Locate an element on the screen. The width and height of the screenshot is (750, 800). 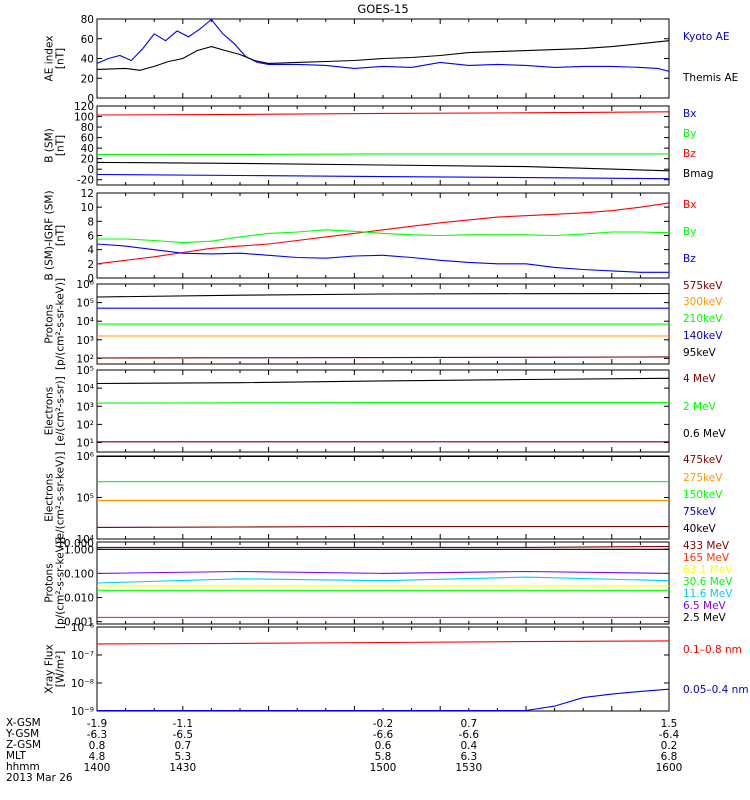
ephem-value-hhmm-1530: 1530 is located at coordinates (468, 768).